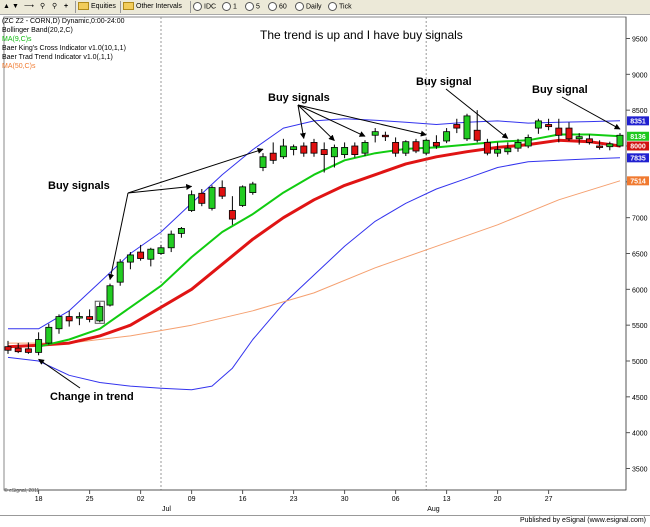 The image size is (650, 527). Describe the element at coordinates (640, 219) in the screenshot. I see `y-tick-label: 7000` at that location.